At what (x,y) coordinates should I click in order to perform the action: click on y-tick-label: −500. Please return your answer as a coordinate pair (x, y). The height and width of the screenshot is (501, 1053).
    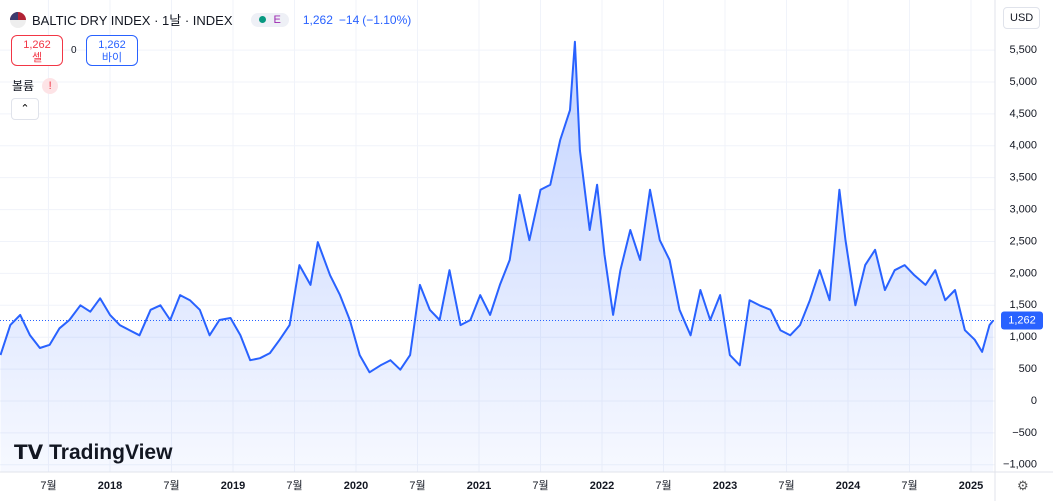
    Looking at the image, I should click on (1024, 433).